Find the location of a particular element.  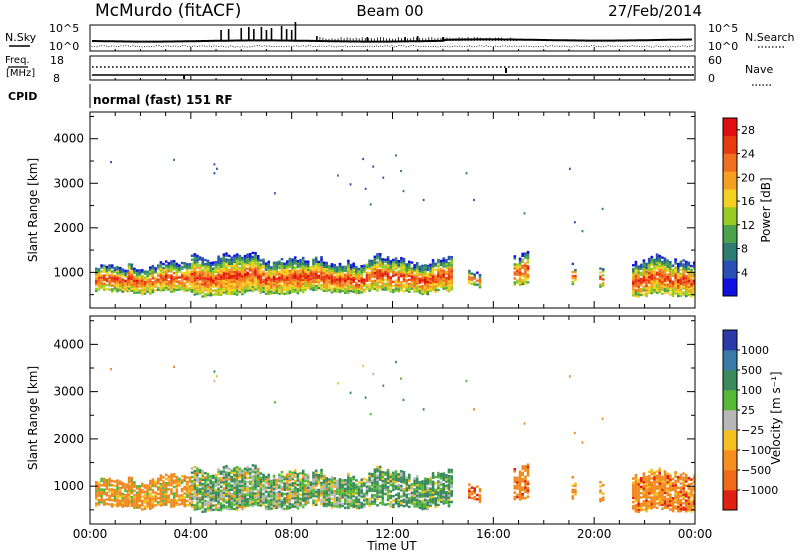

power-colorbar-tick-label: 16 is located at coordinates (748, 201).